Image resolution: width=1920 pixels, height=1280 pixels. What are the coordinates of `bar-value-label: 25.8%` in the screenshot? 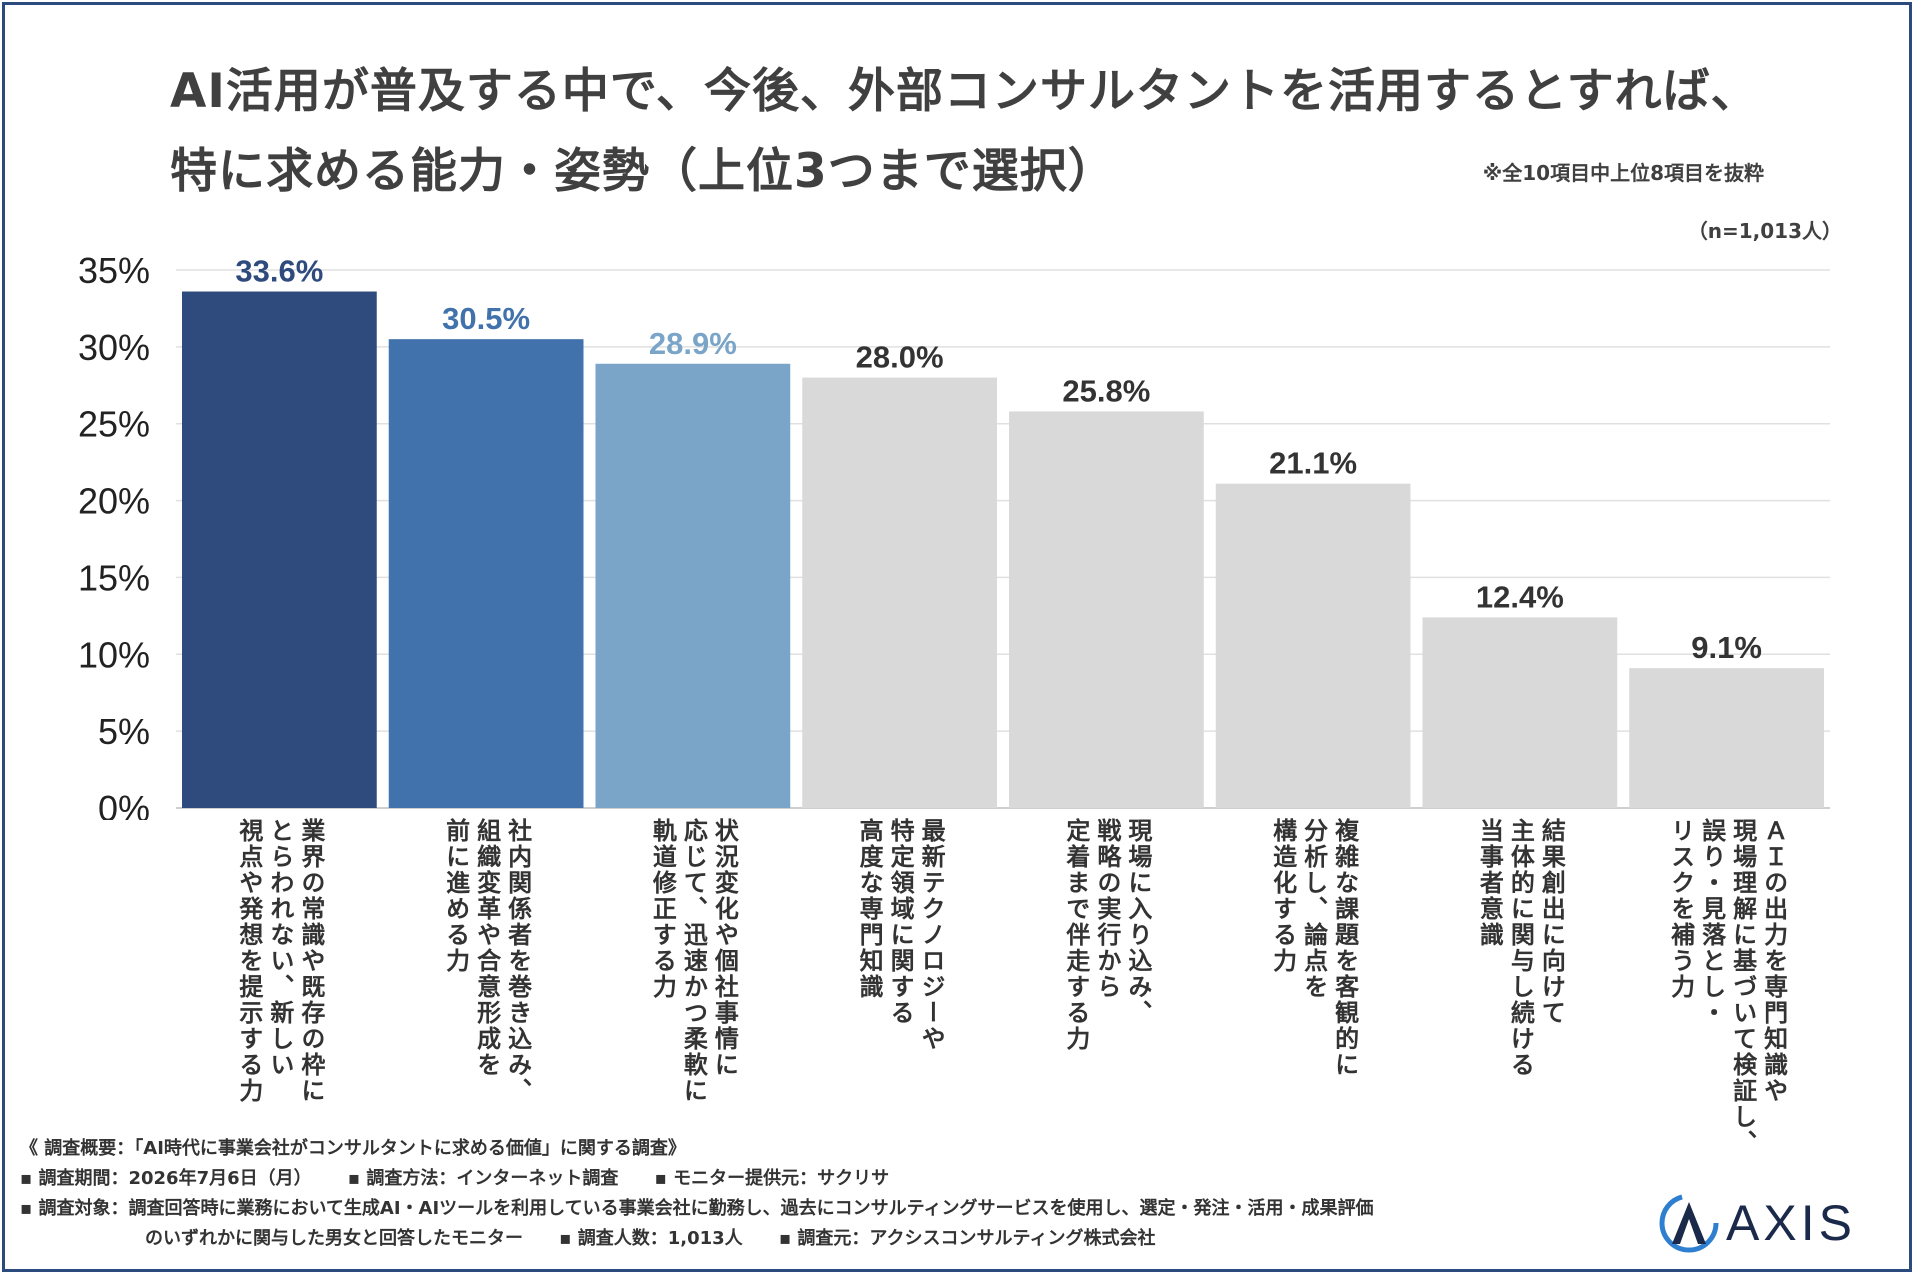 It's located at (1106, 390).